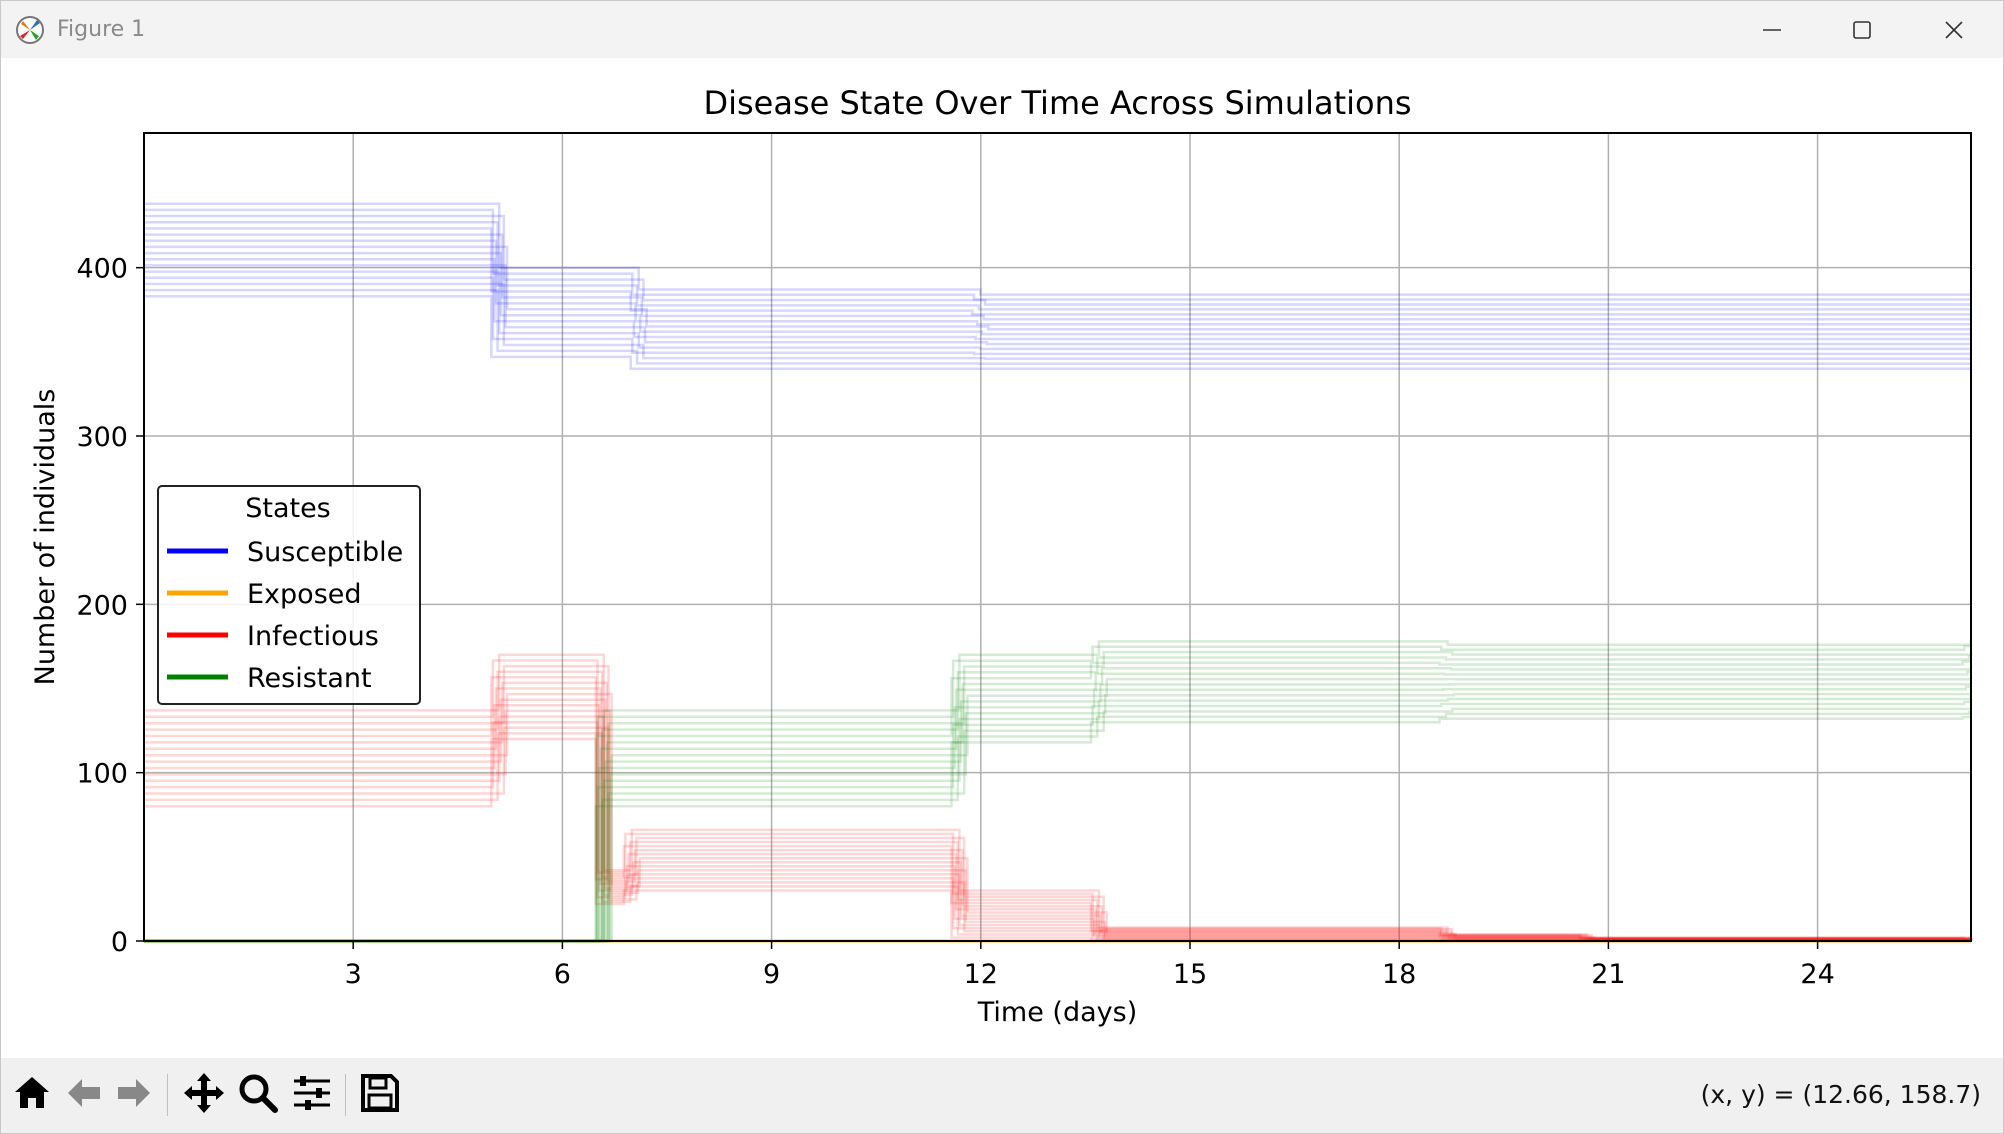 The image size is (2004, 1134). I want to click on floppy-disk-icon, so click(380, 1095).